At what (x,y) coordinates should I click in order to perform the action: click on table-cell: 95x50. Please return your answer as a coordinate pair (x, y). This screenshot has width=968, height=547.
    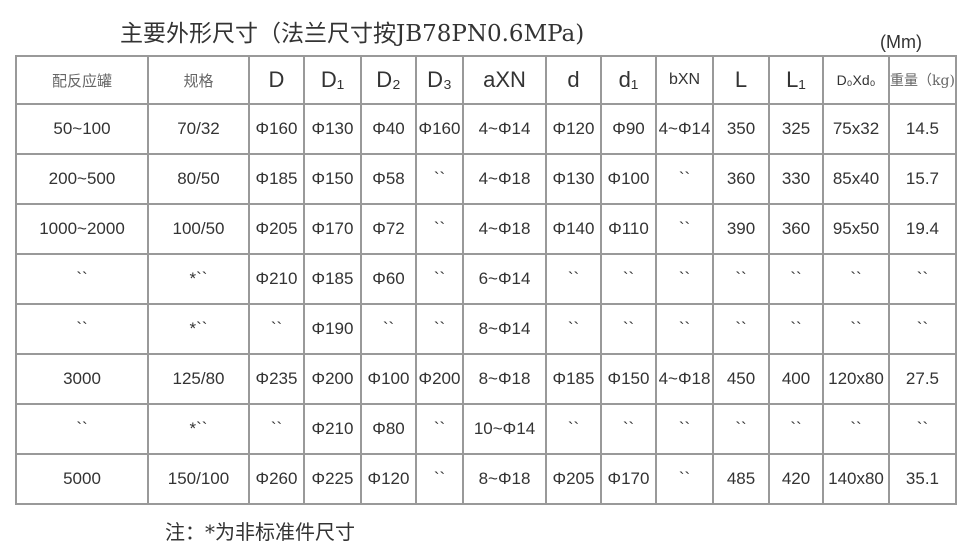
    Looking at the image, I should click on (856, 229).